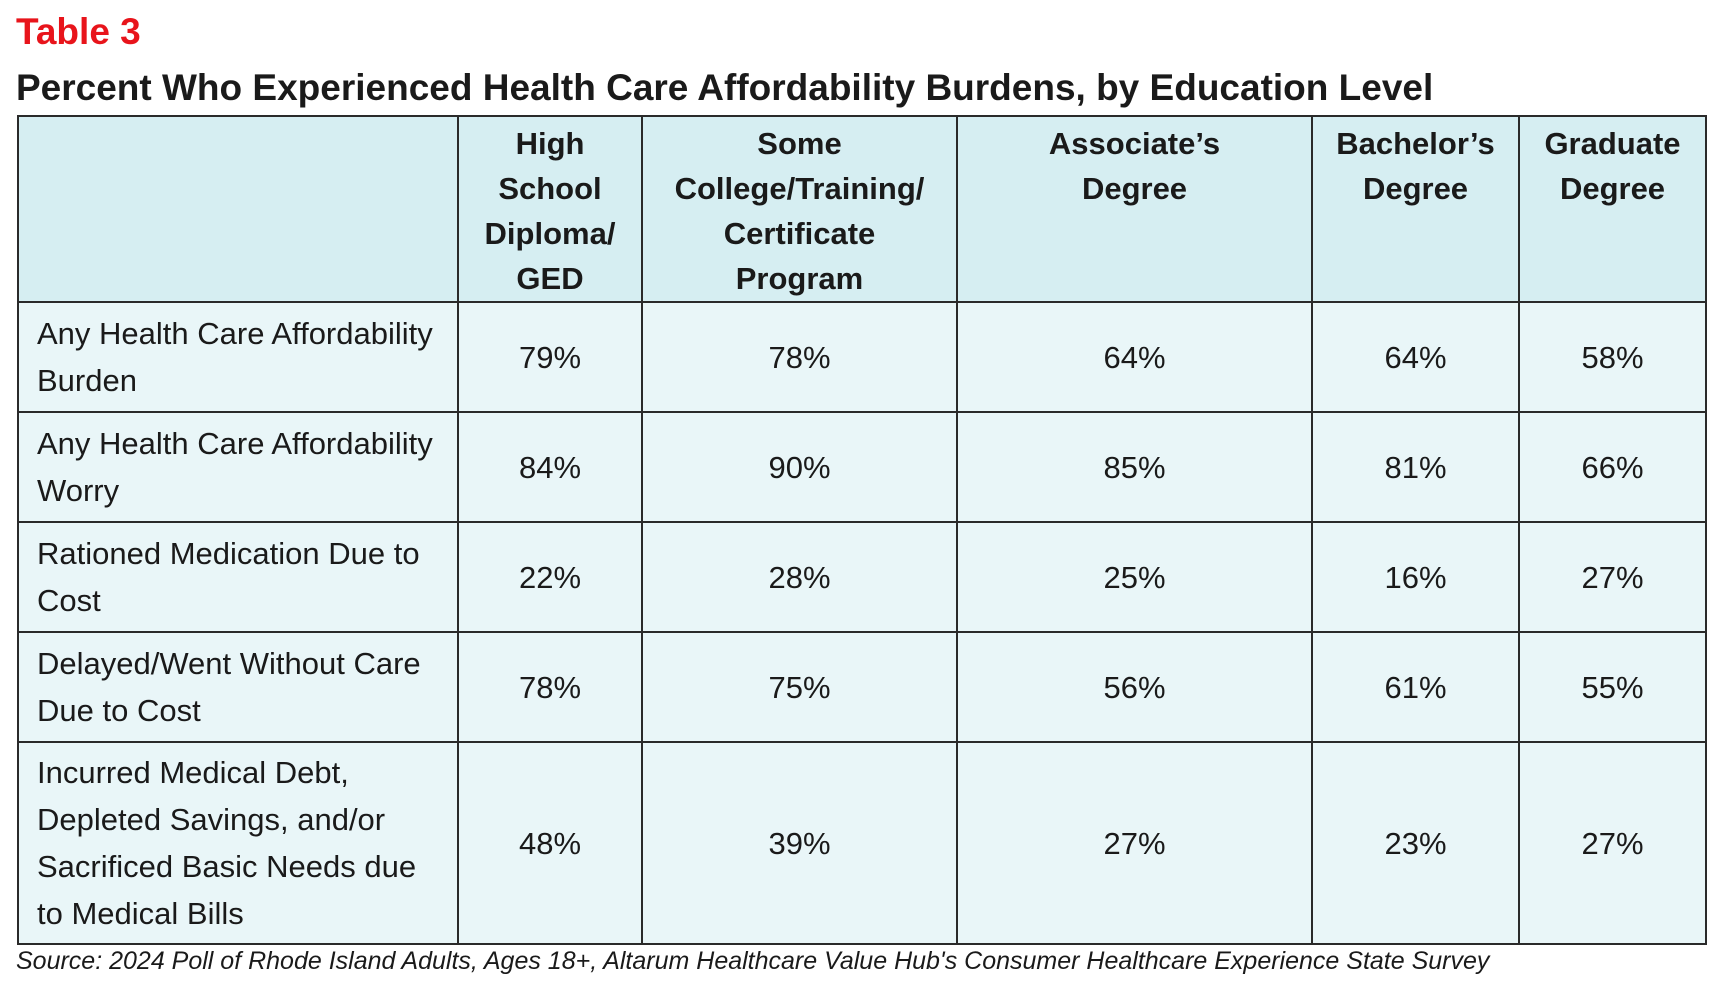 Image resolution: width=1730 pixels, height=993 pixels. I want to click on row-label: Any Health Care Affordability Burden, so click(238, 357).